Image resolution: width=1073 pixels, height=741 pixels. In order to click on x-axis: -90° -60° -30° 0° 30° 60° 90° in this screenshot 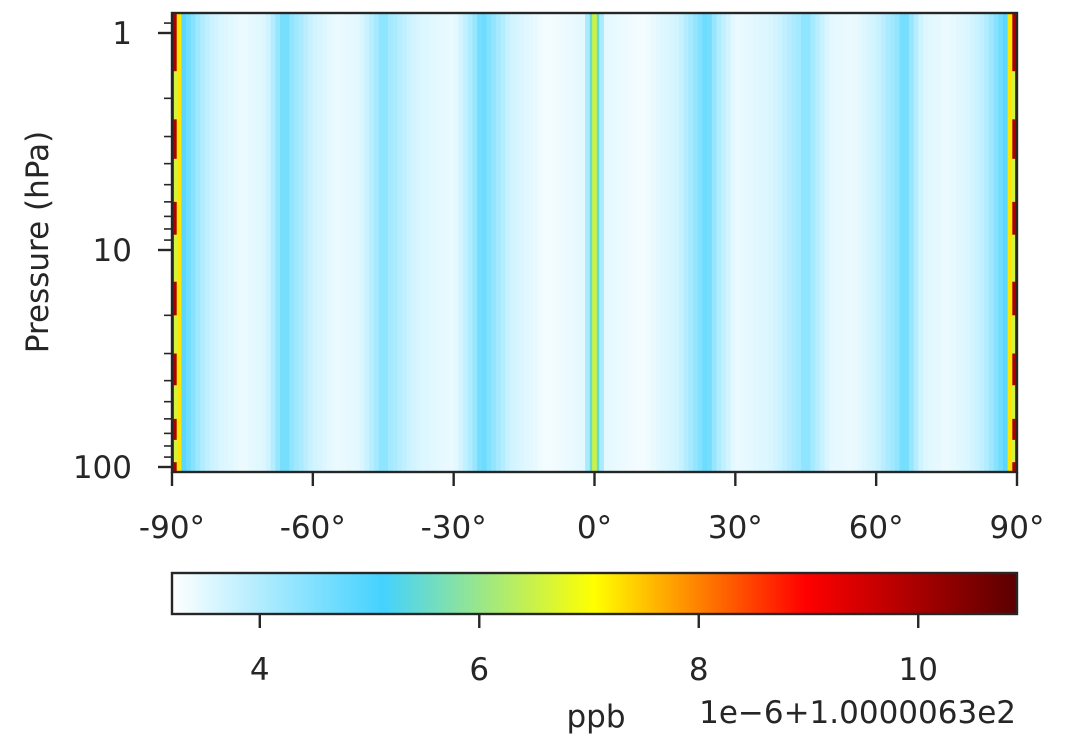, I will do `click(592, 509)`.